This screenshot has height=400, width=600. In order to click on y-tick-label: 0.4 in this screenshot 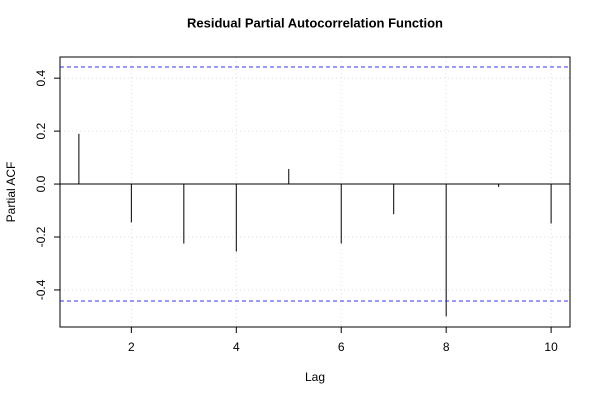, I will do `click(41, 78)`.